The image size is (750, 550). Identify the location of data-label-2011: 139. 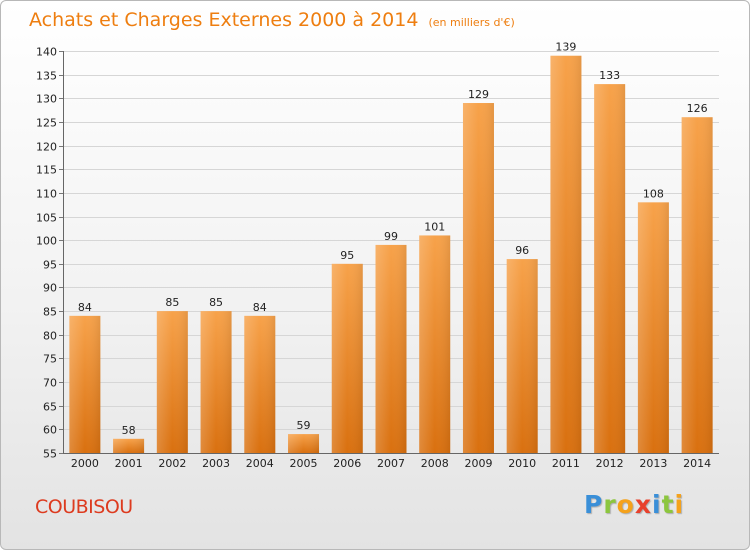
(565, 47).